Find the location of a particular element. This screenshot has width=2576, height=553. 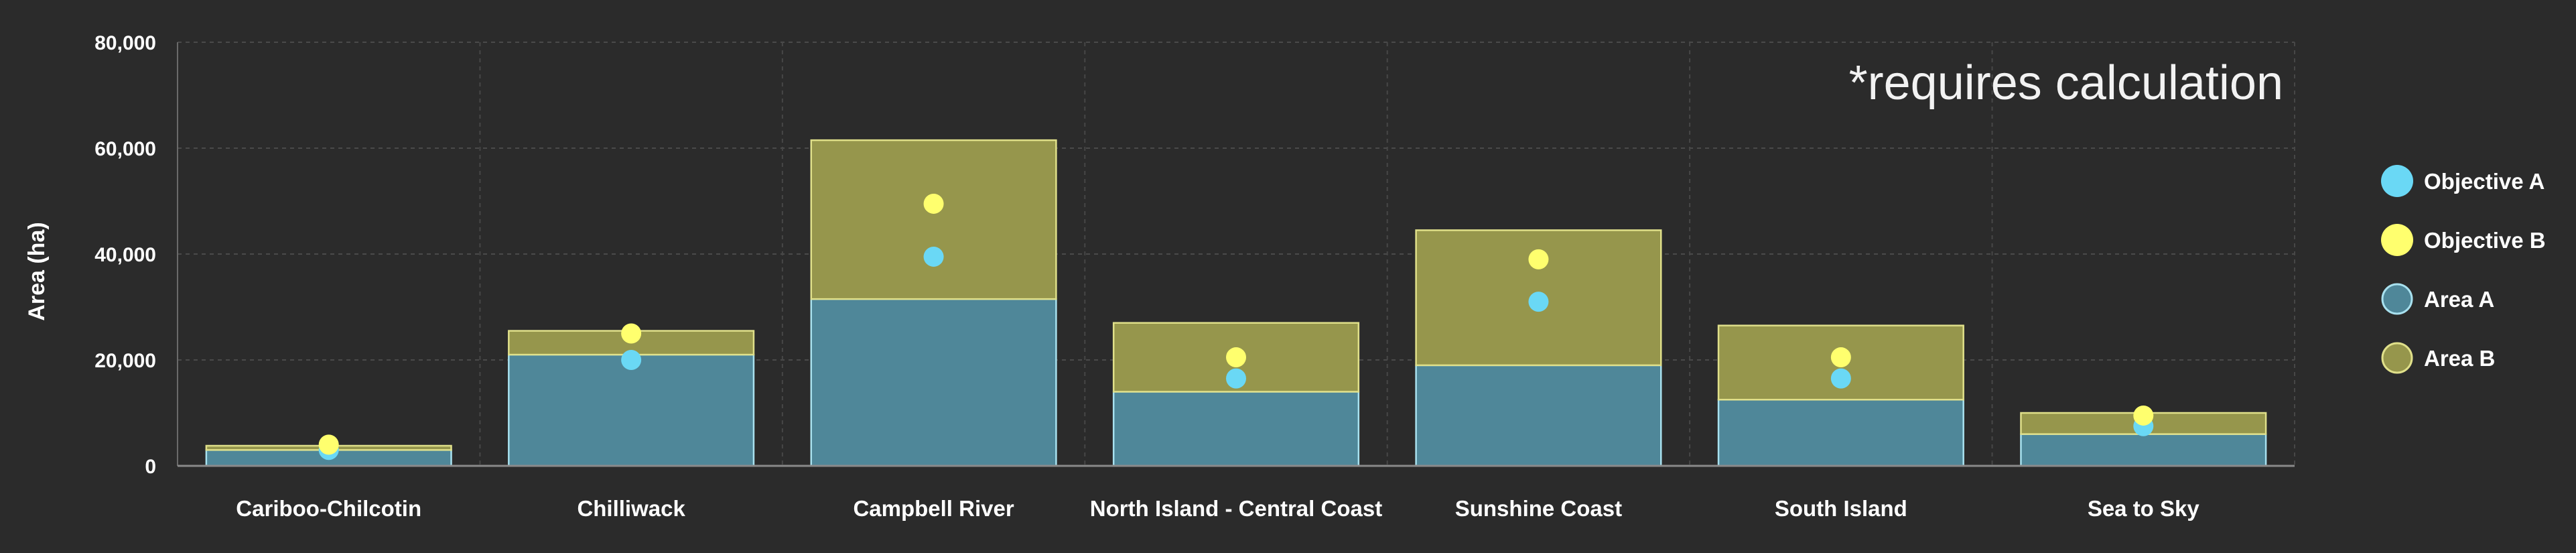

legend-label-objective-b: Objective B is located at coordinates (2485, 240).